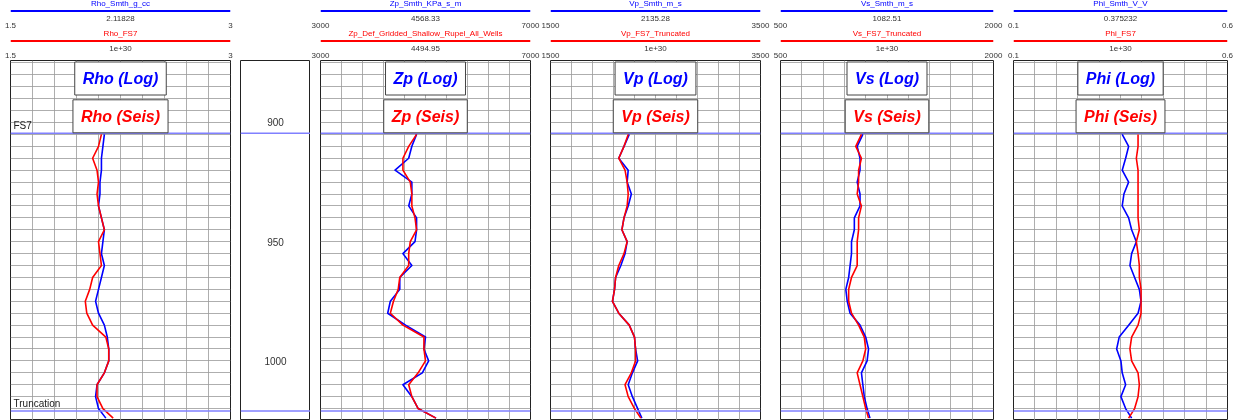 Image resolution: width=1237 pixels, height=420 pixels. I want to click on x2-tick-label: 0.1, so click(1013, 25).